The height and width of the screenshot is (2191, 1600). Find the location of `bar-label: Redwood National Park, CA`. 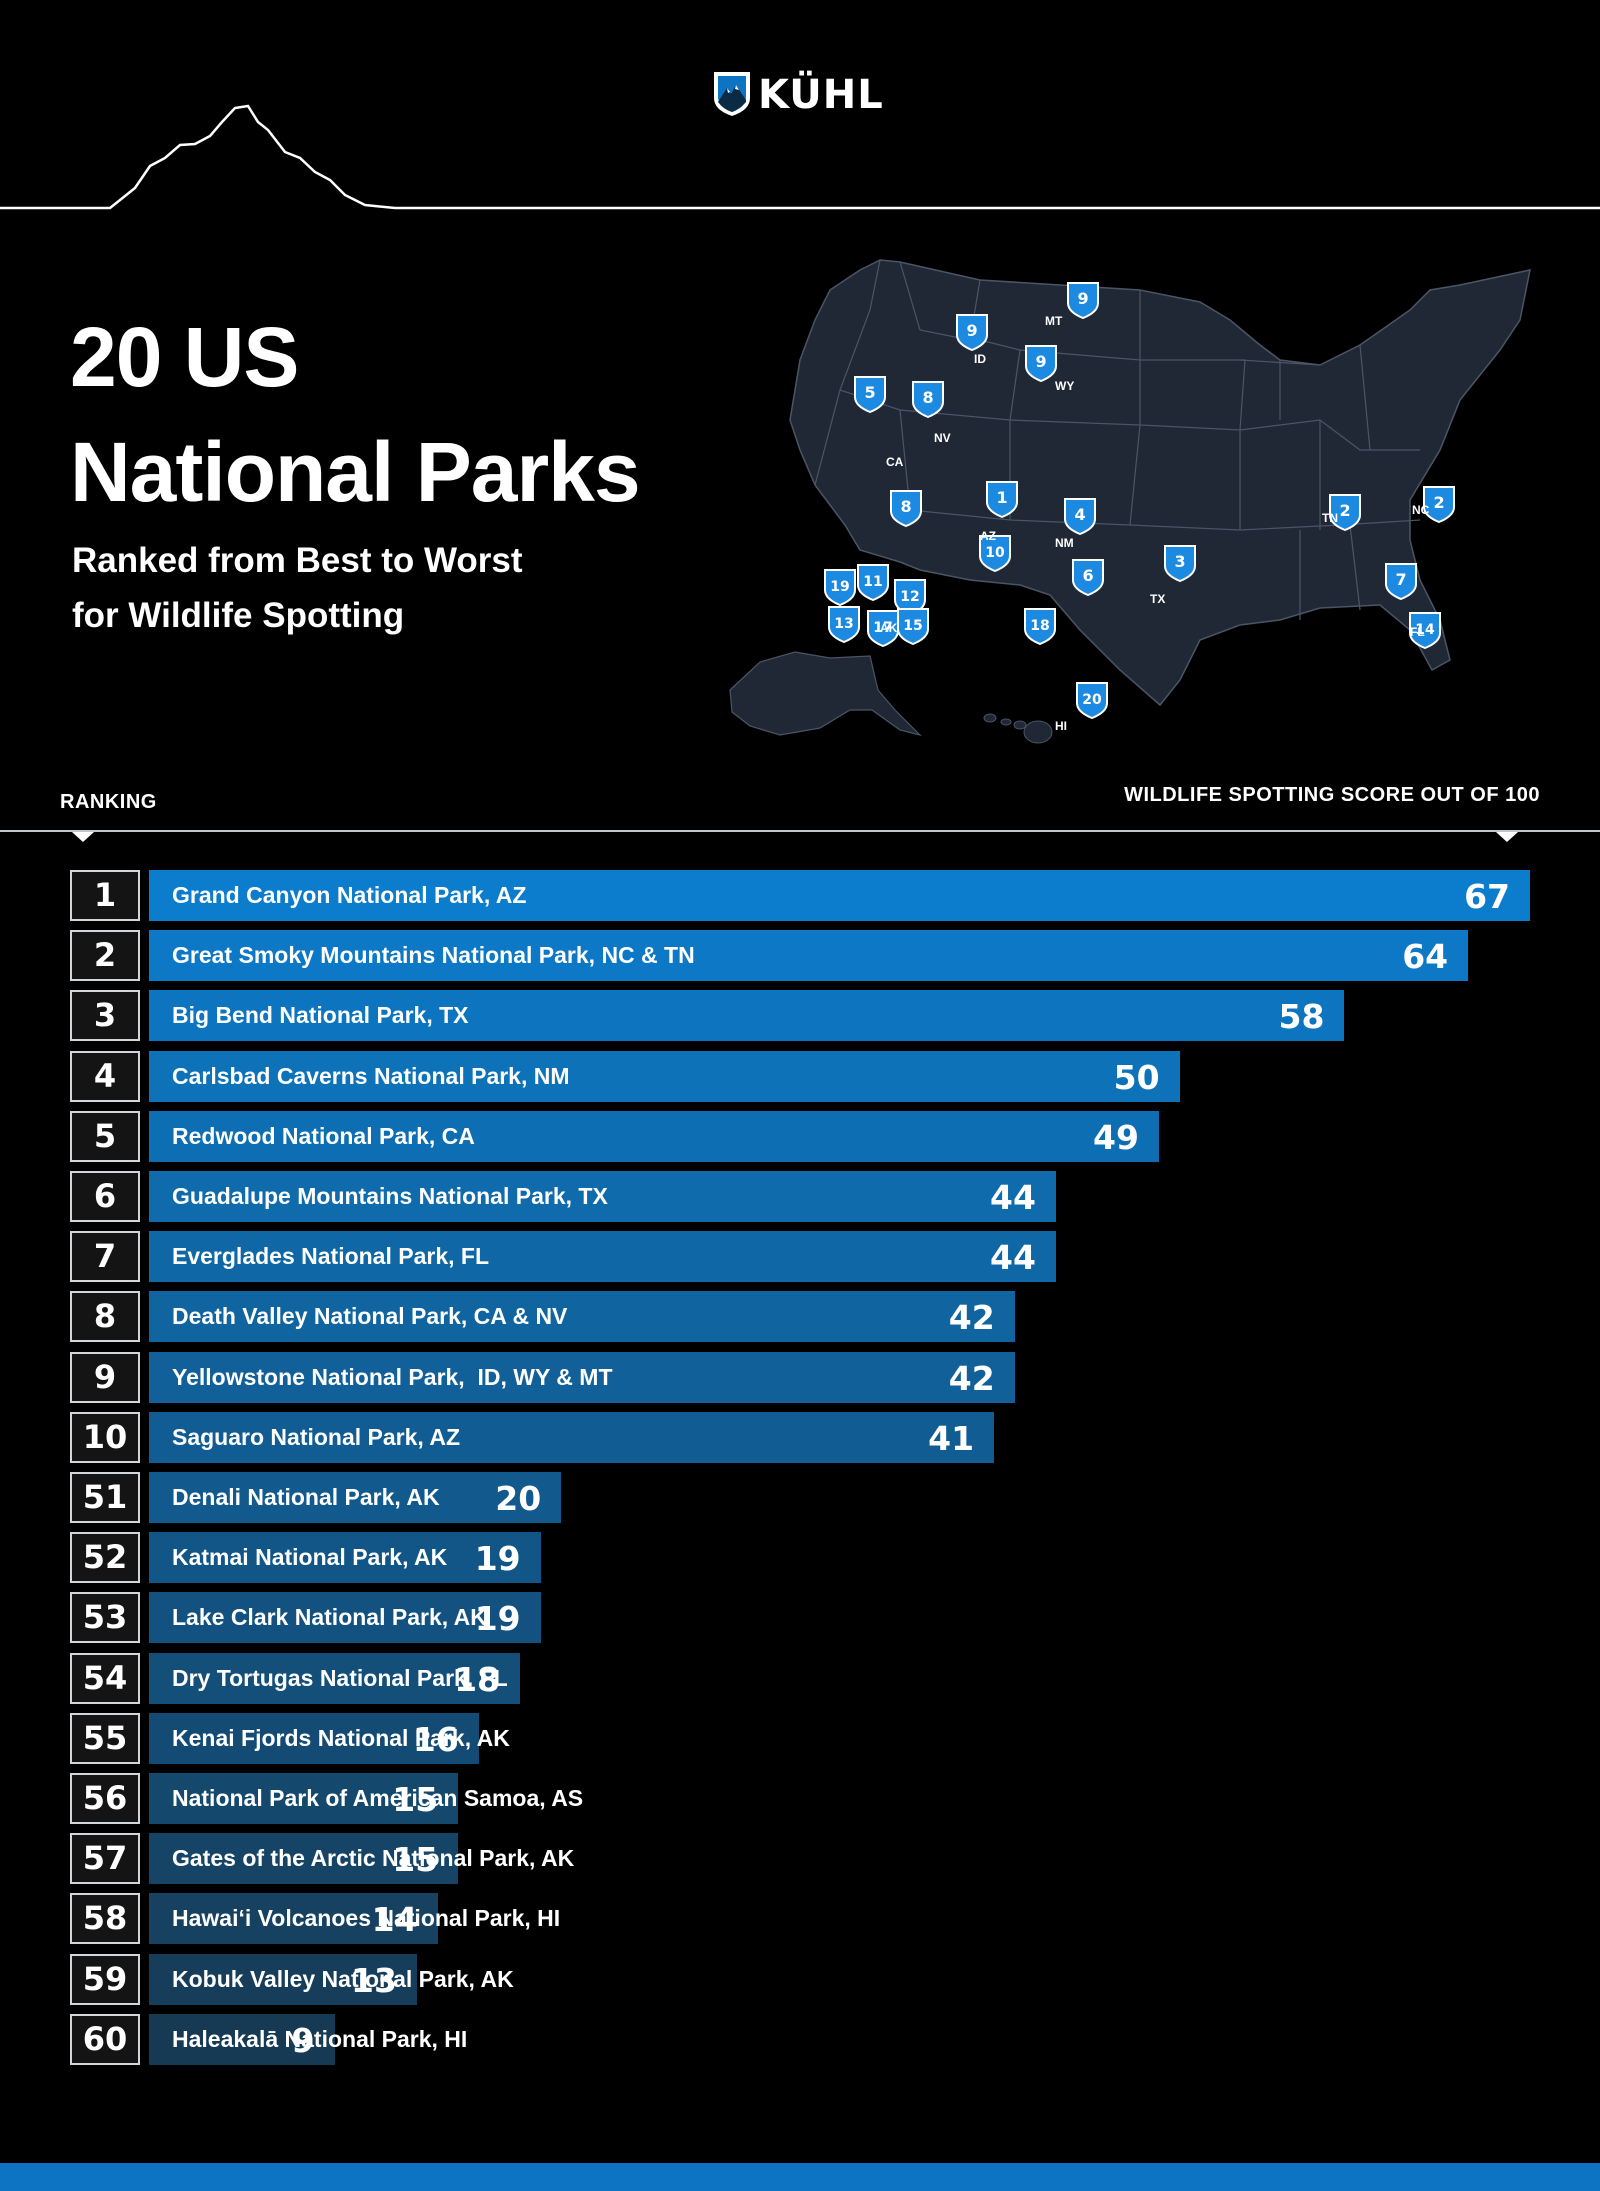

bar-label: Redwood National Park, CA is located at coordinates (323, 1135).